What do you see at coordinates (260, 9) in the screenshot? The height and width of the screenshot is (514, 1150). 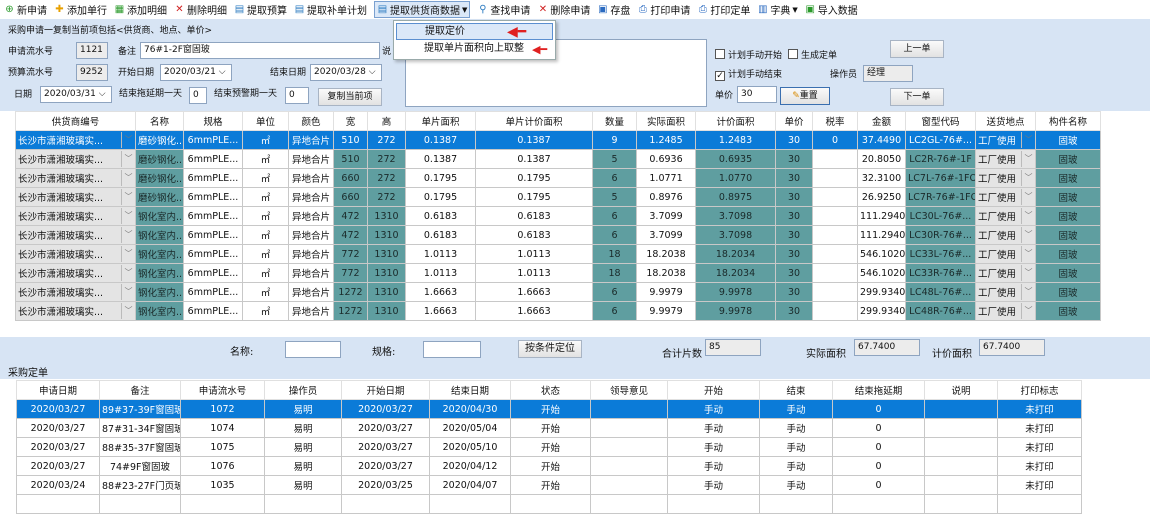 I see `toolbar-button-4: ▤ 提取预算` at bounding box center [260, 9].